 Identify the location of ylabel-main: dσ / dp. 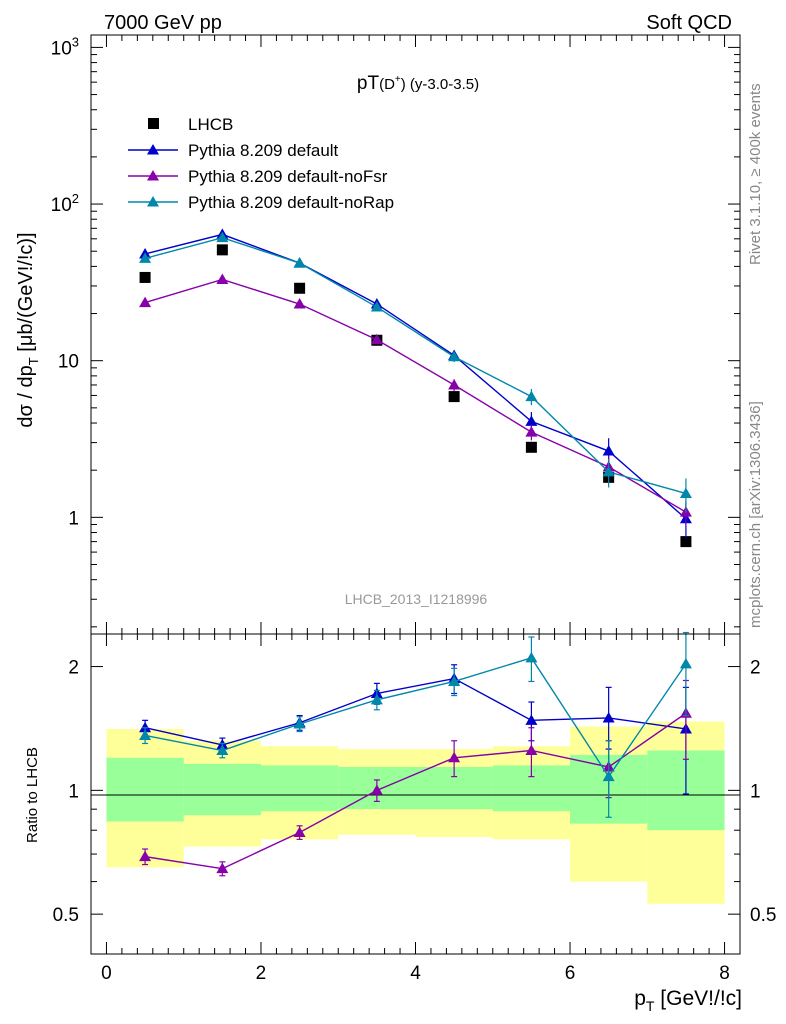
(26, 396).